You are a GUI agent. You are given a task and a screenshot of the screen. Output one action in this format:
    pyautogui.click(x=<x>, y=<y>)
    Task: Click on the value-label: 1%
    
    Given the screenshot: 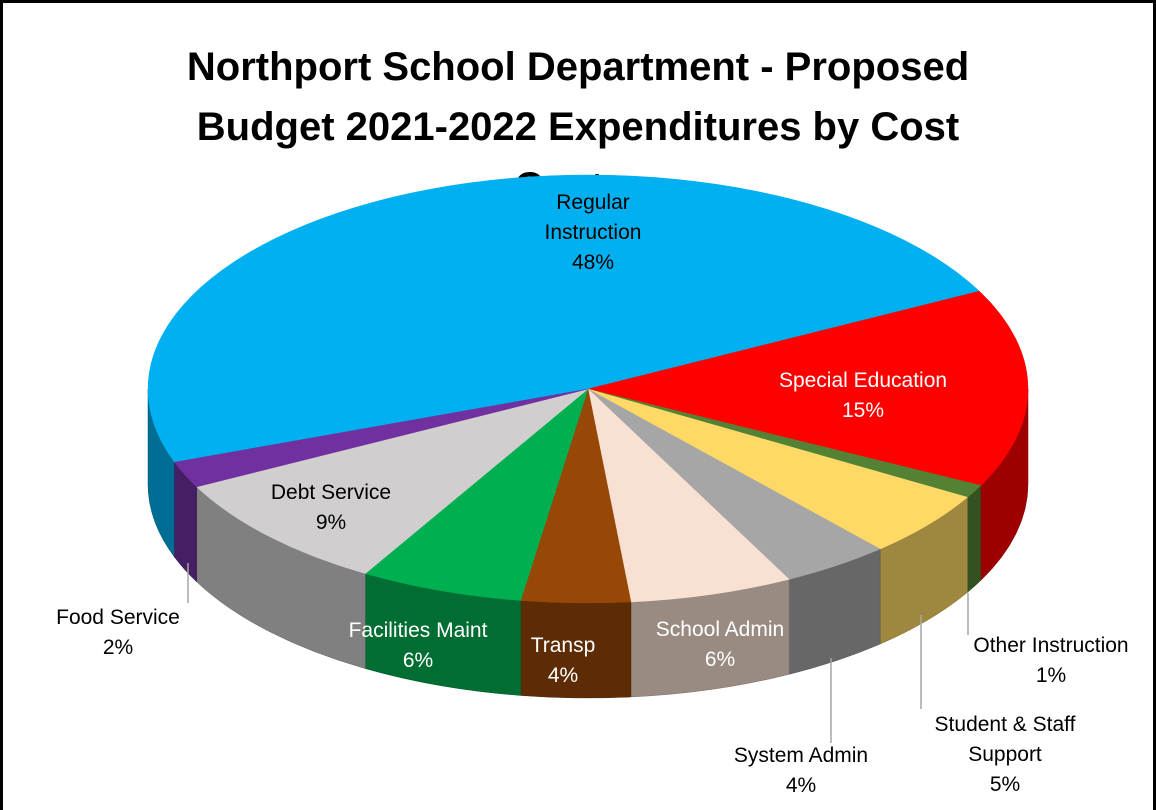 What is the action you would take?
    pyautogui.click(x=1051, y=675)
    